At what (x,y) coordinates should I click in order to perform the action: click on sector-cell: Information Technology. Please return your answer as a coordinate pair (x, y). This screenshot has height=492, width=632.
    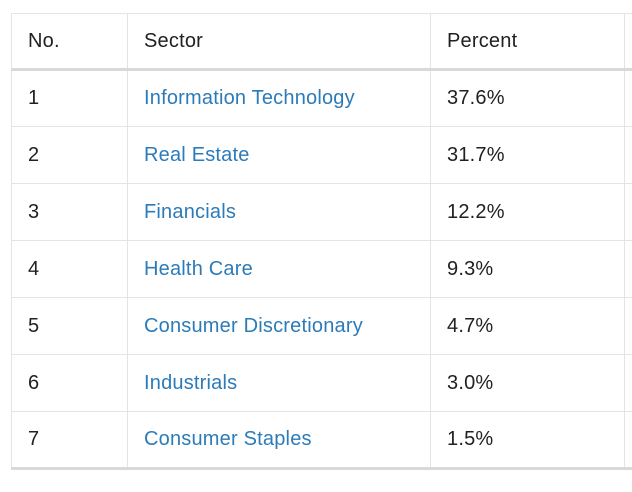
    Looking at the image, I should click on (279, 98).